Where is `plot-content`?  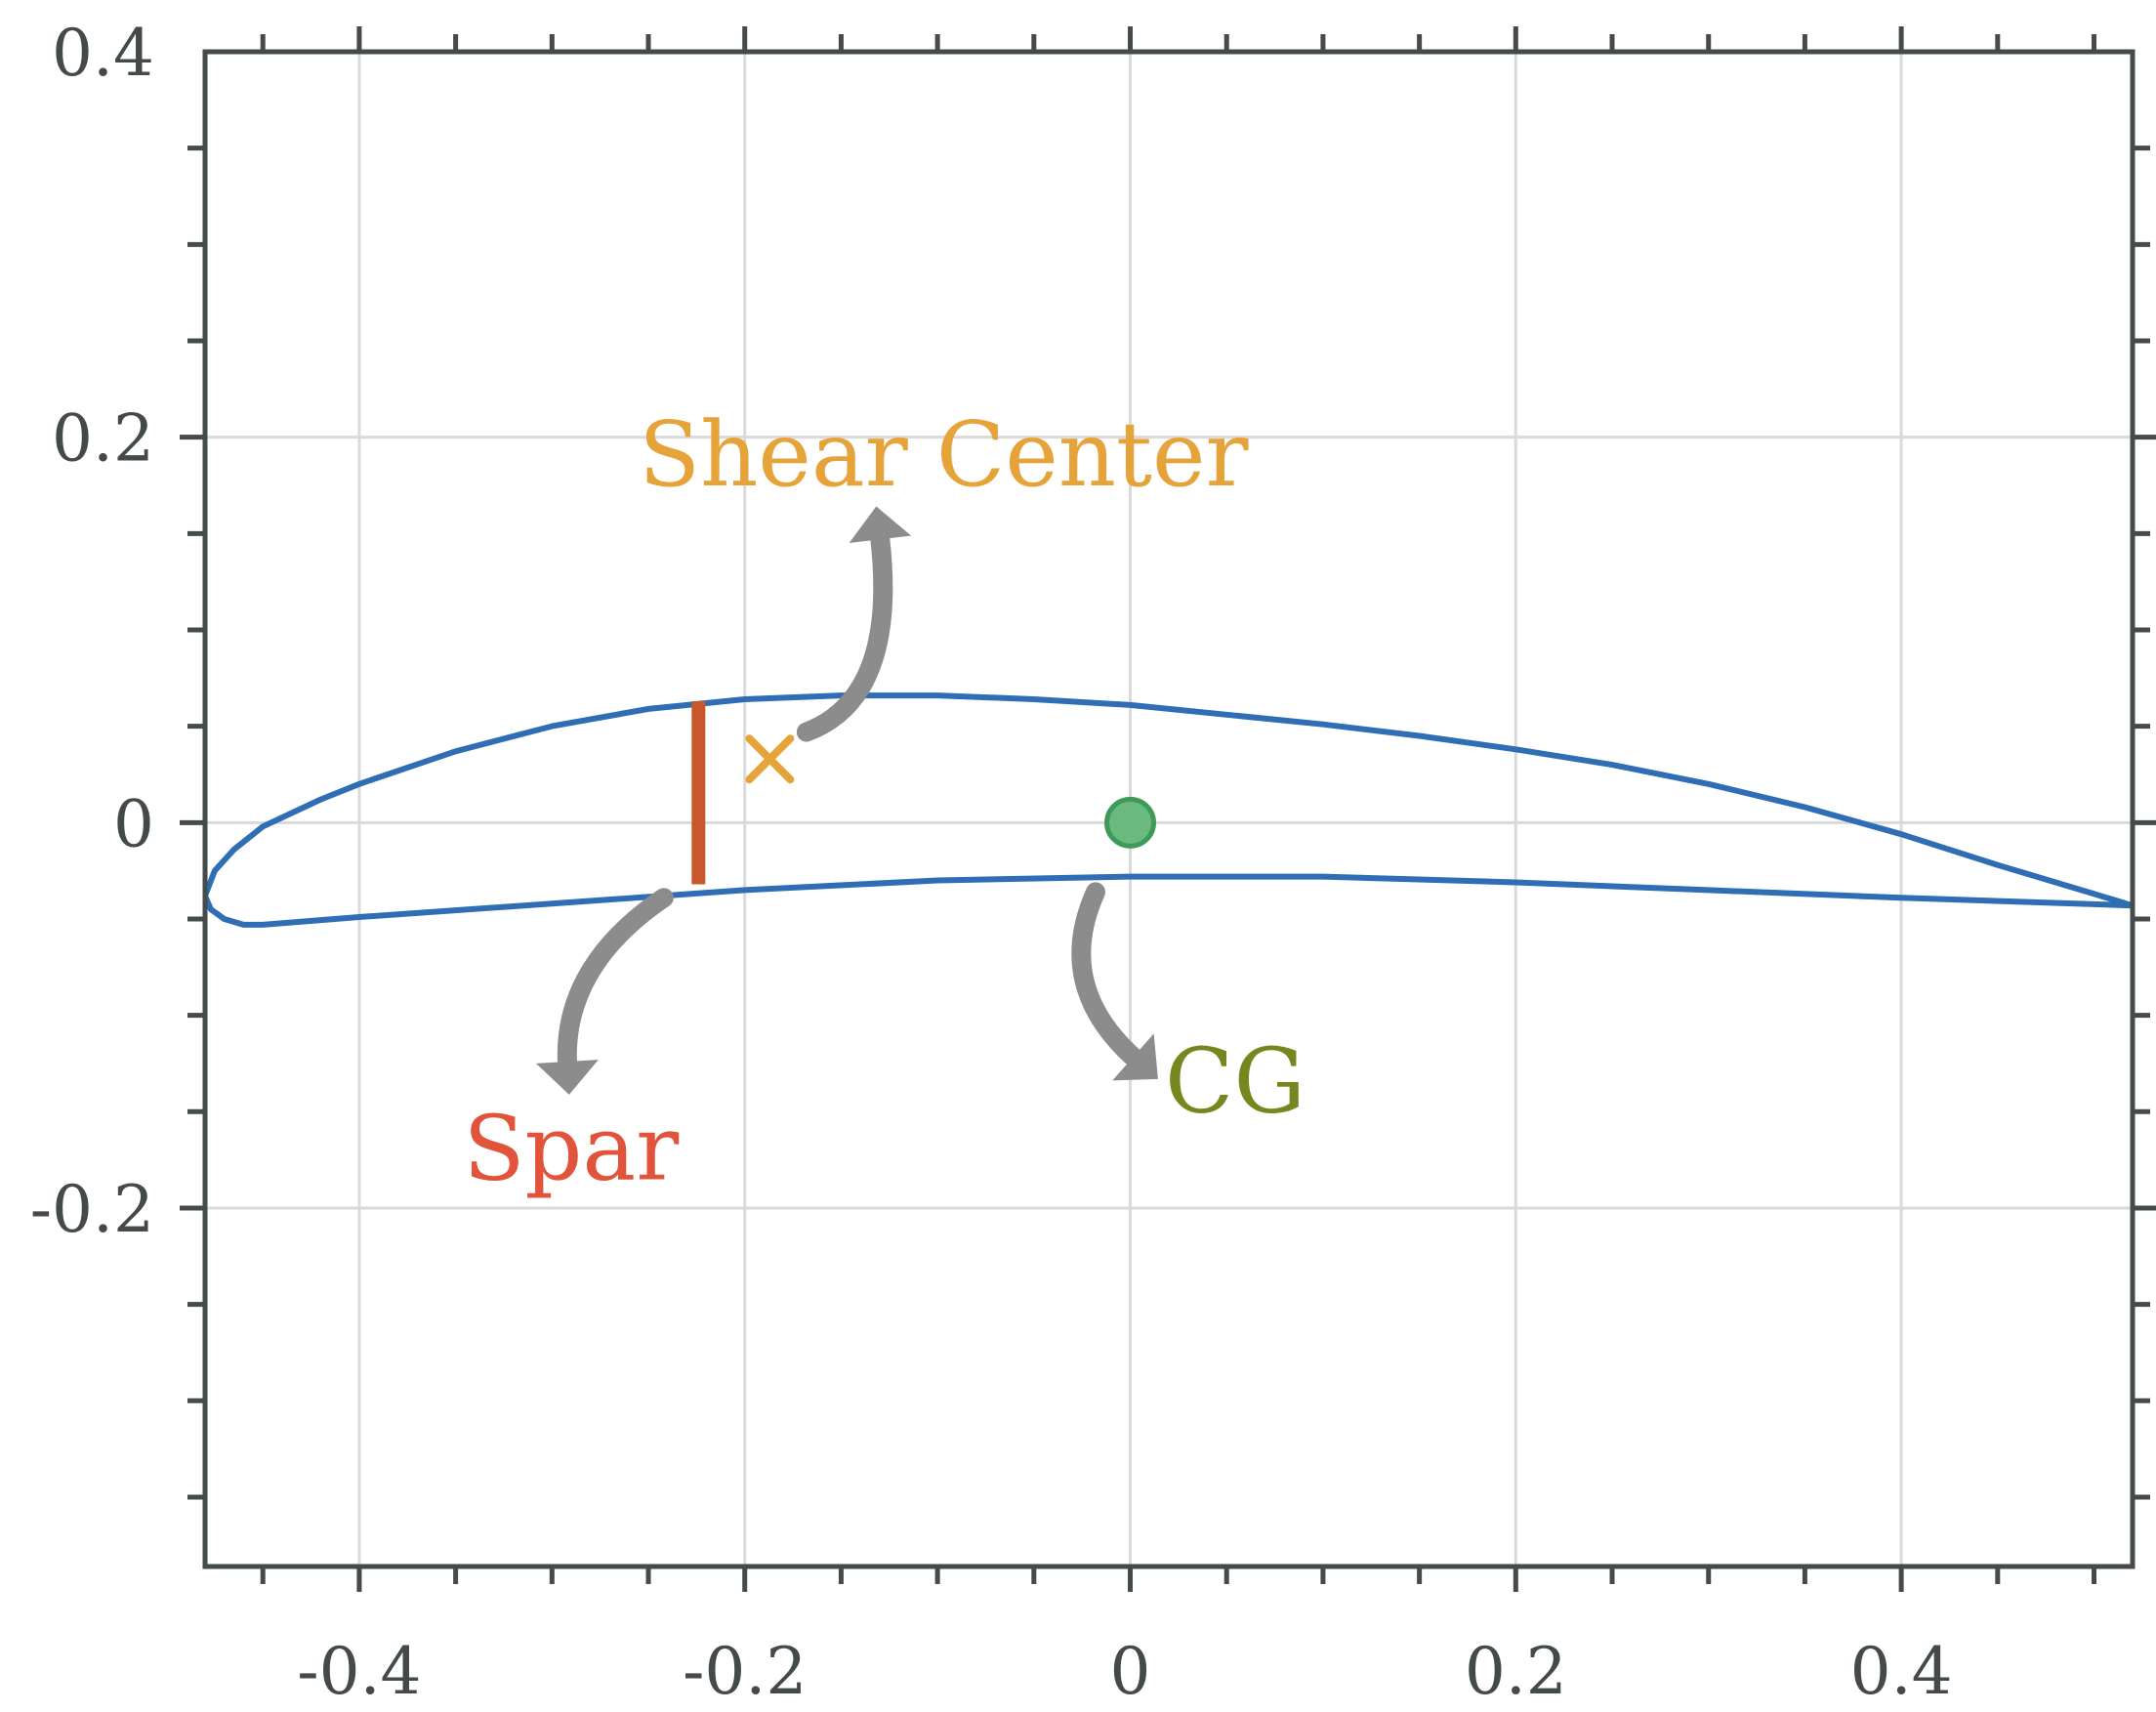
plot-content is located at coordinates (1169, 810).